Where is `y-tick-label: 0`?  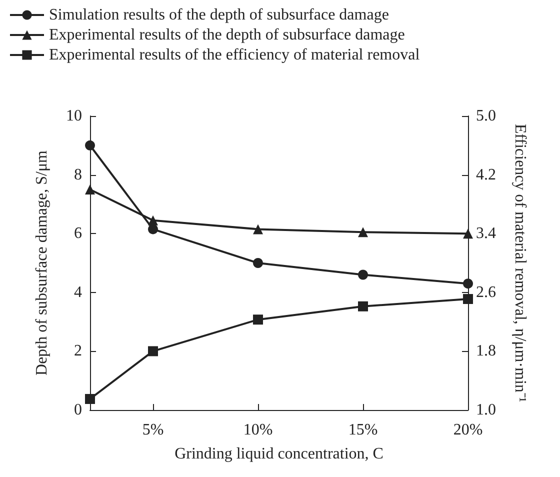
y-tick-label: 0 is located at coordinates (78, 410).